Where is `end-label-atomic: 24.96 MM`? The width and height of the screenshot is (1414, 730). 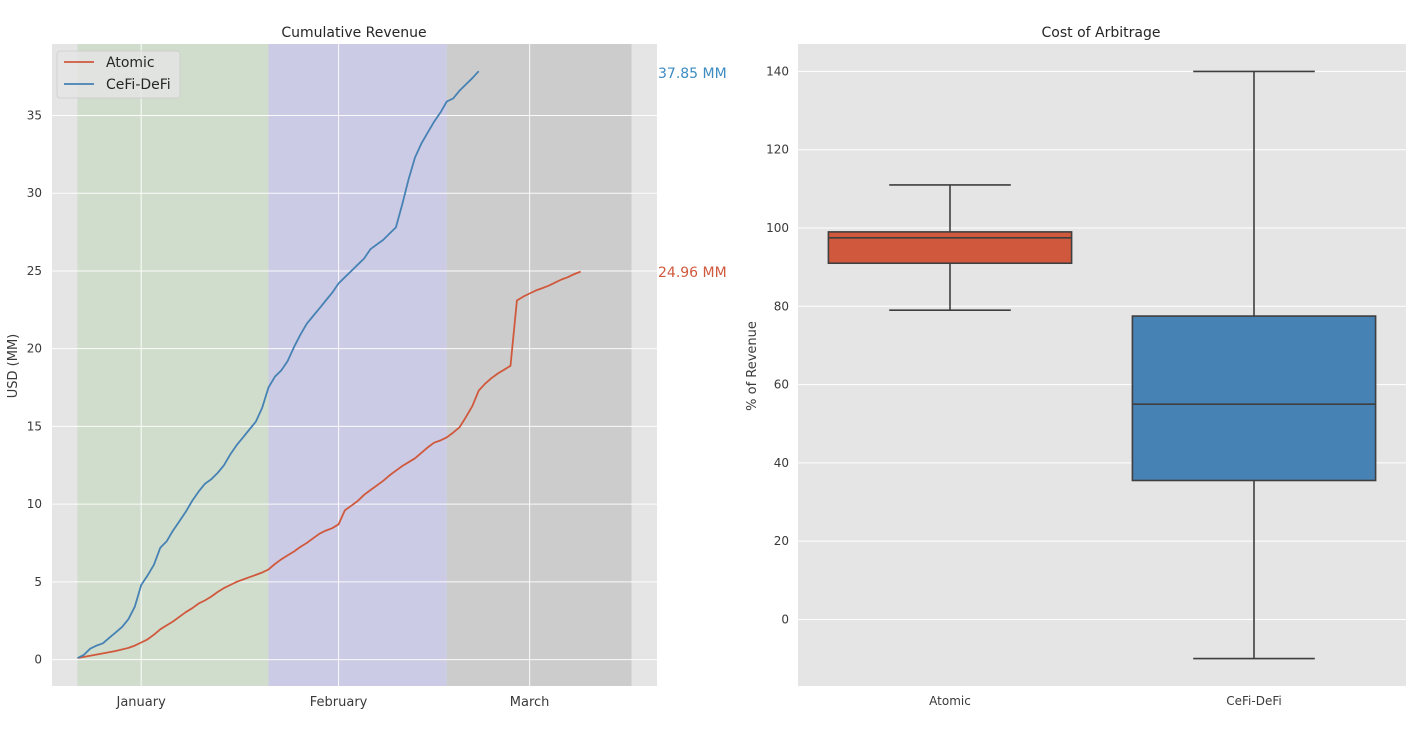
end-label-atomic: 24.96 MM is located at coordinates (692, 273).